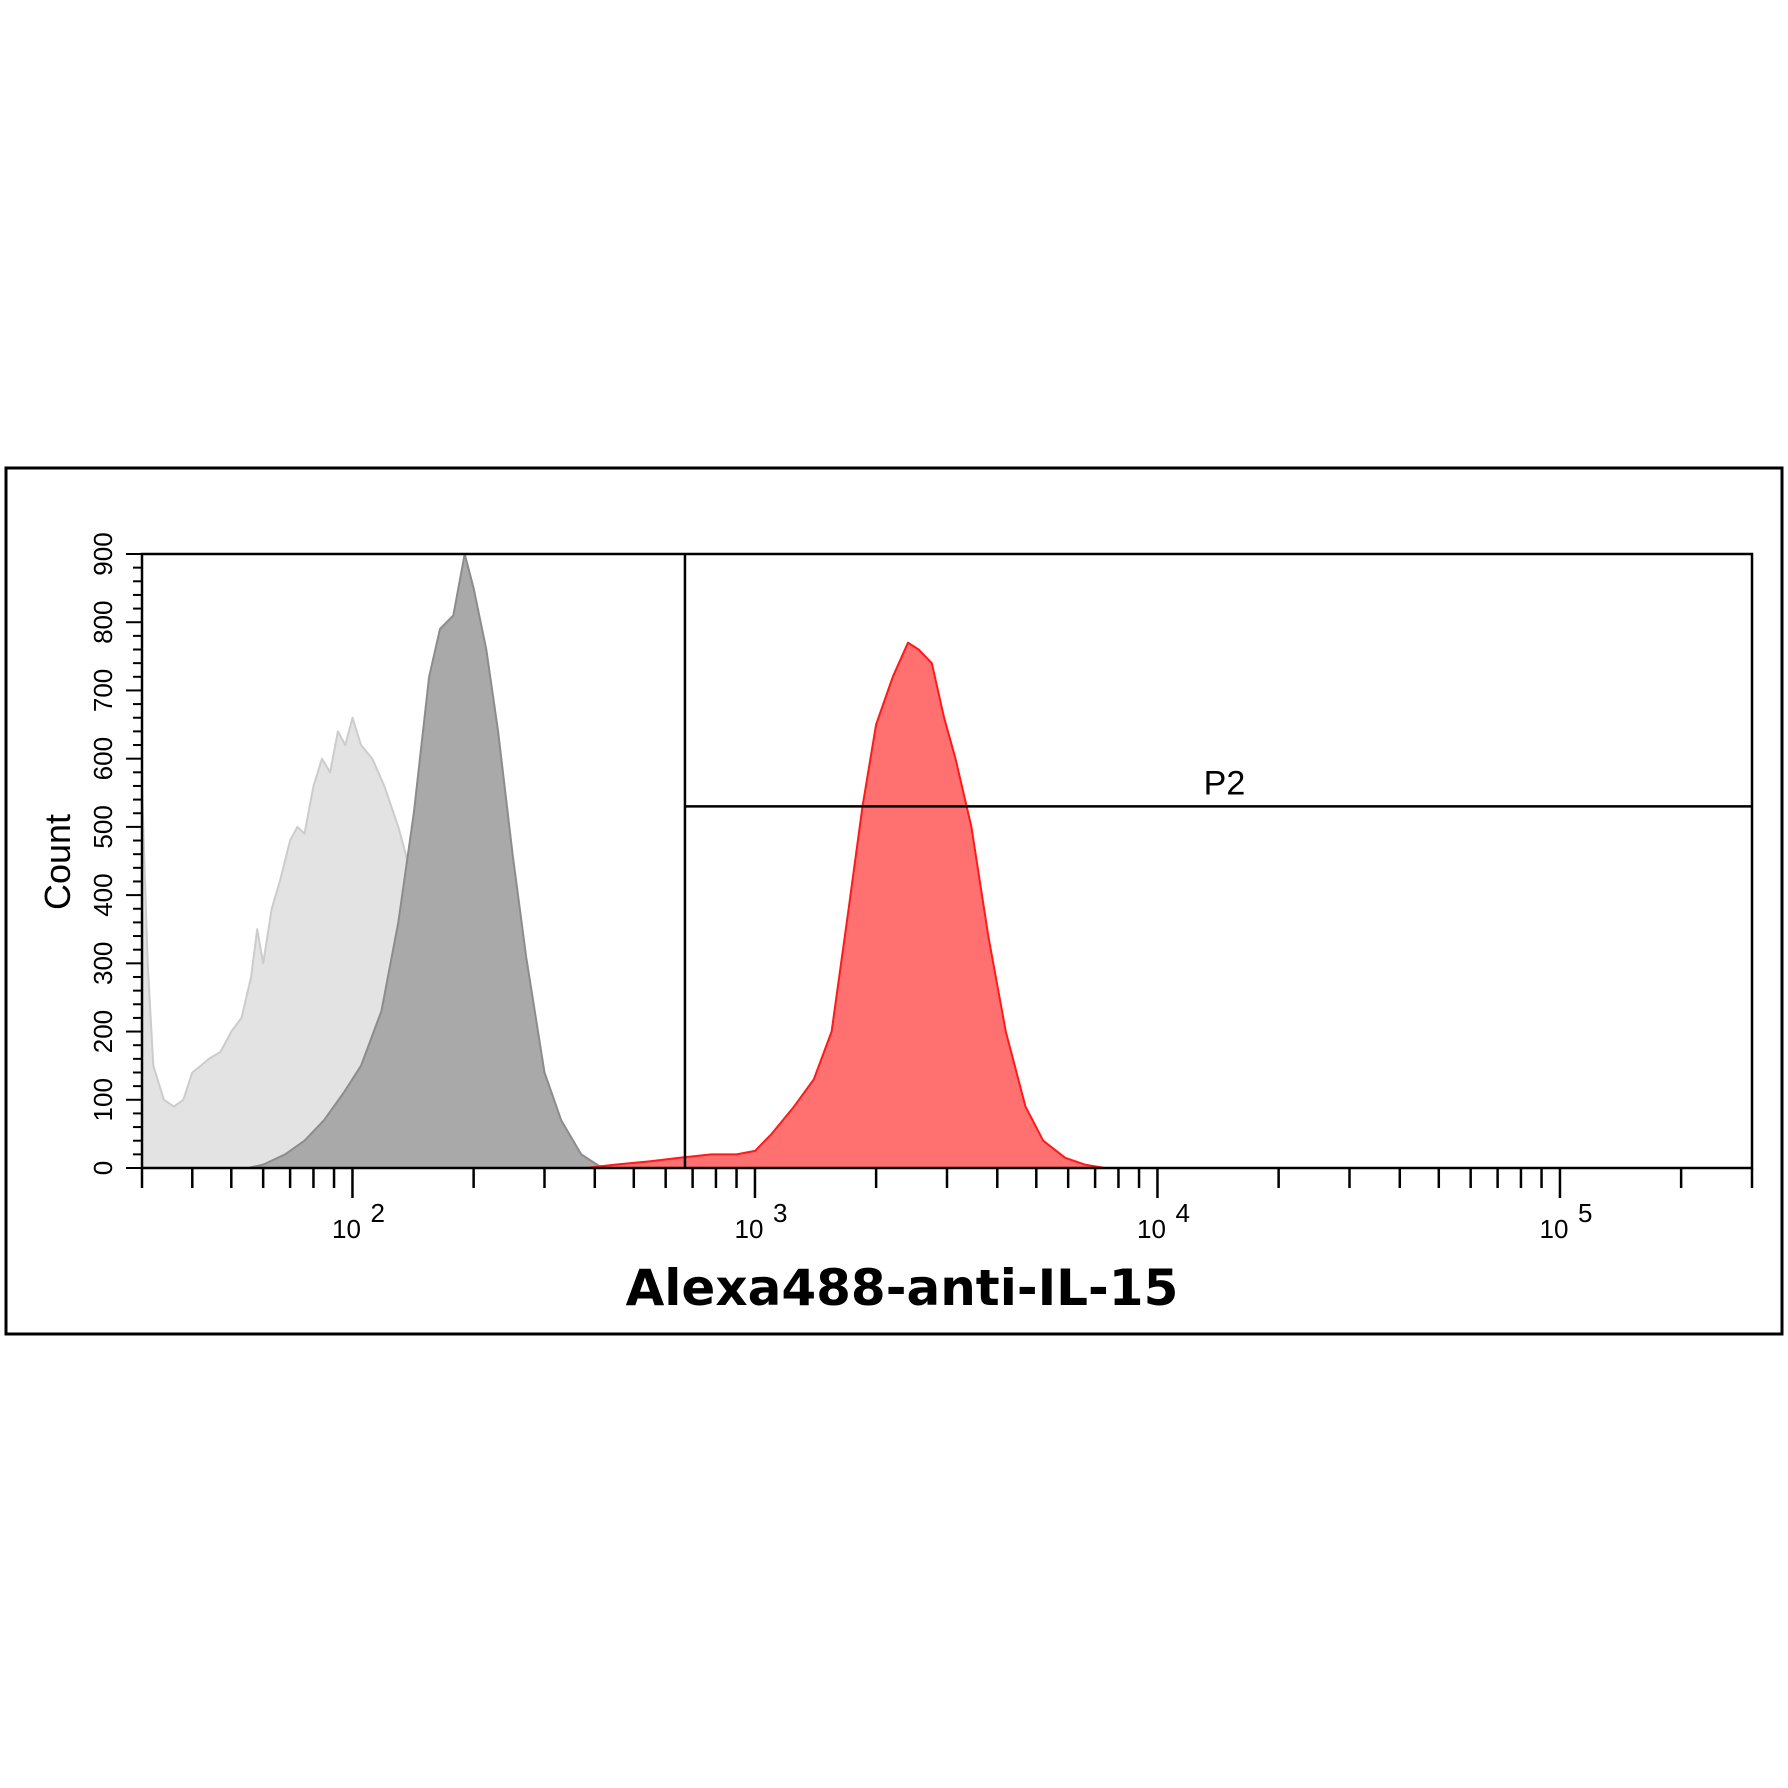 Image resolution: width=1788 pixels, height=1788 pixels. What do you see at coordinates (103, 1099) in the screenshot?
I see `y-tick-label: 100` at bounding box center [103, 1099].